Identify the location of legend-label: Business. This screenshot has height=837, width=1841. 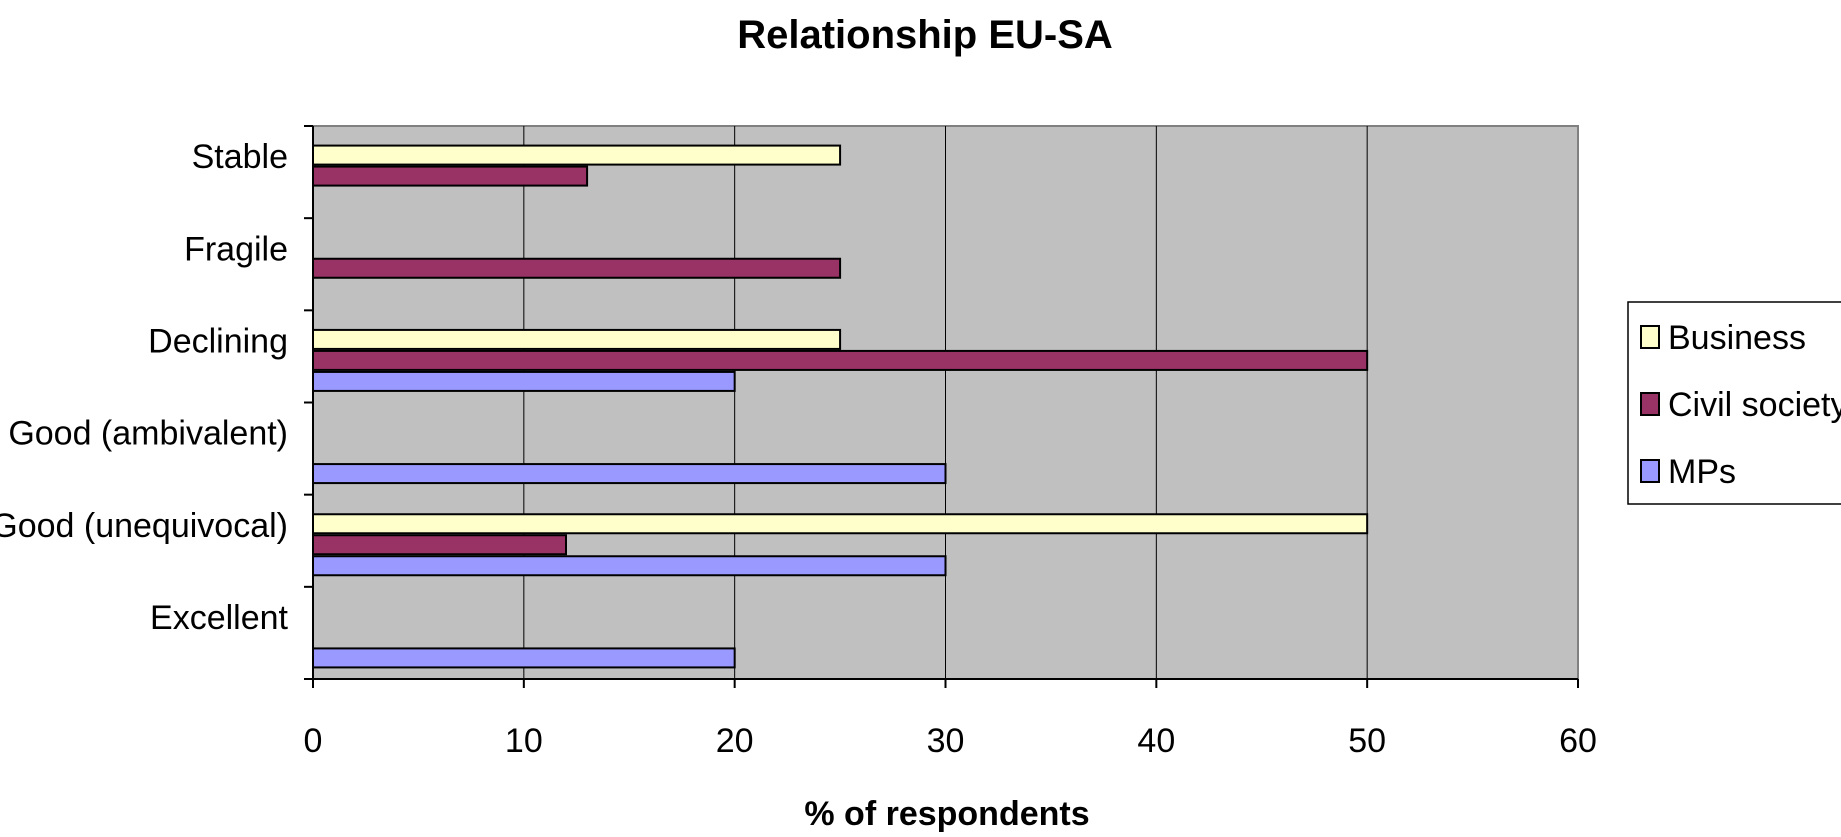
(1737, 338).